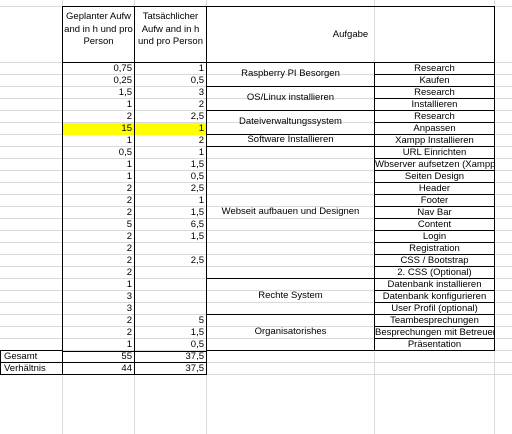  What do you see at coordinates (291, 140) in the screenshot?
I see `task-group-cell: Software Installieren` at bounding box center [291, 140].